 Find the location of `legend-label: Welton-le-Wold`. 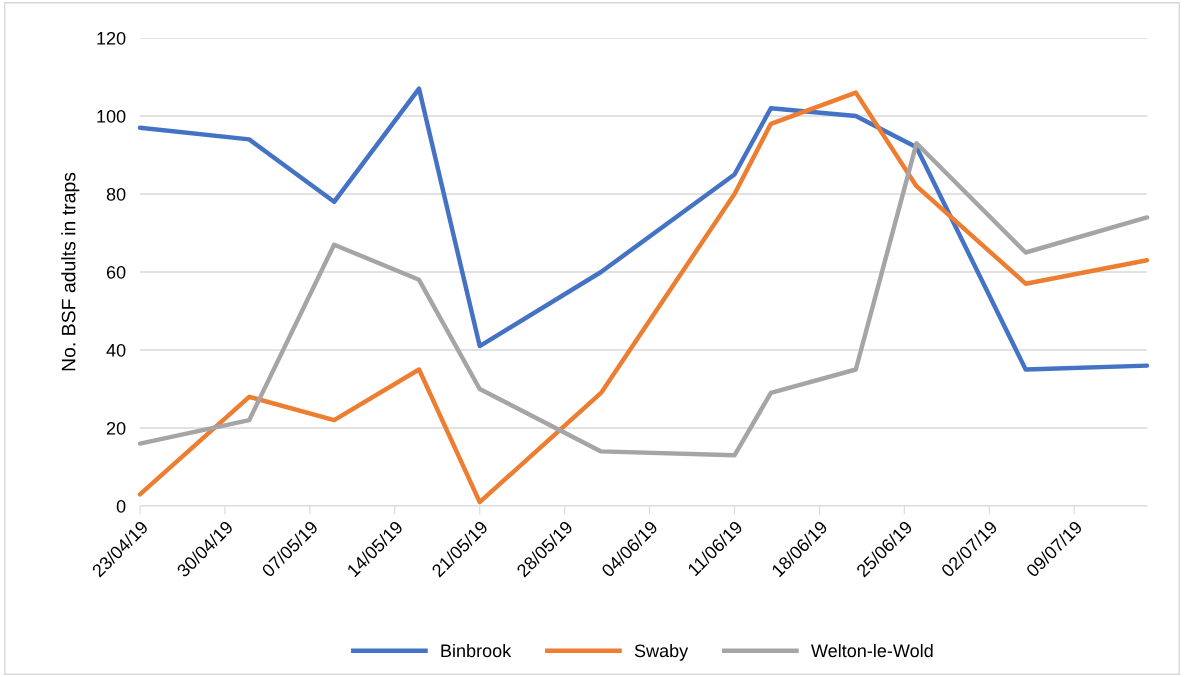

legend-label: Welton-le-Wold is located at coordinates (872, 650).